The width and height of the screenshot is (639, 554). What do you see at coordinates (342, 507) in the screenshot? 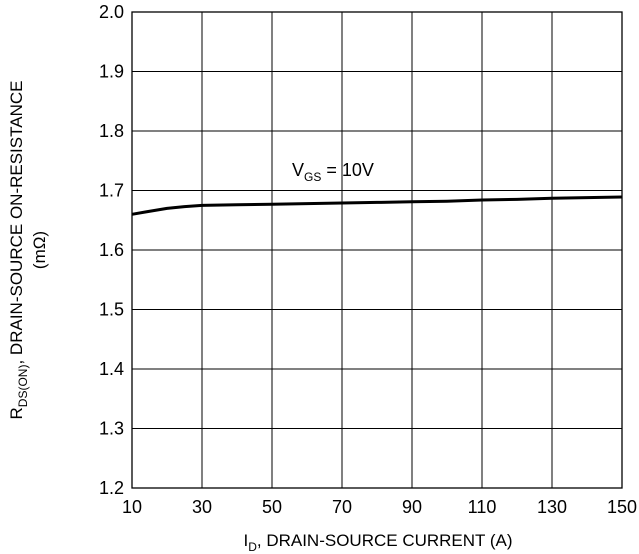
I see `x-tick-label: 70` at bounding box center [342, 507].